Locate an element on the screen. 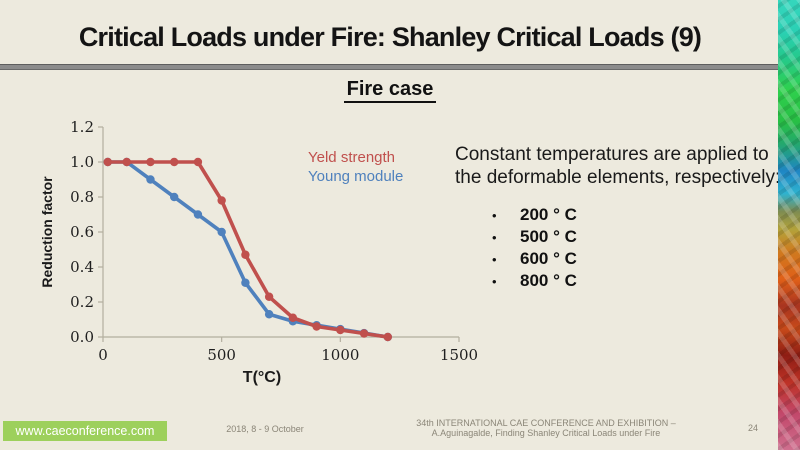 This screenshot has height=450, width=800. x-tick-label: 0 is located at coordinates (103, 355).